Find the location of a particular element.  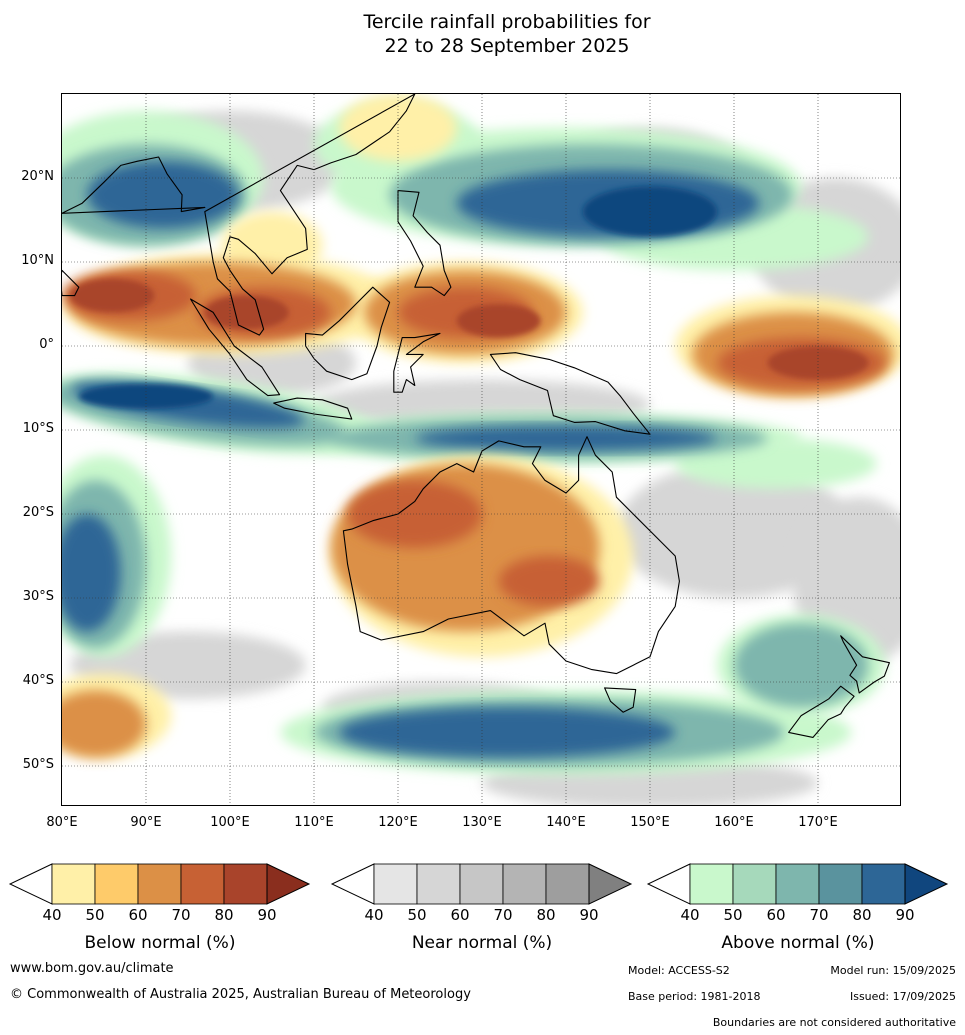

cbar-below-extend-low is located at coordinates (30, 884).